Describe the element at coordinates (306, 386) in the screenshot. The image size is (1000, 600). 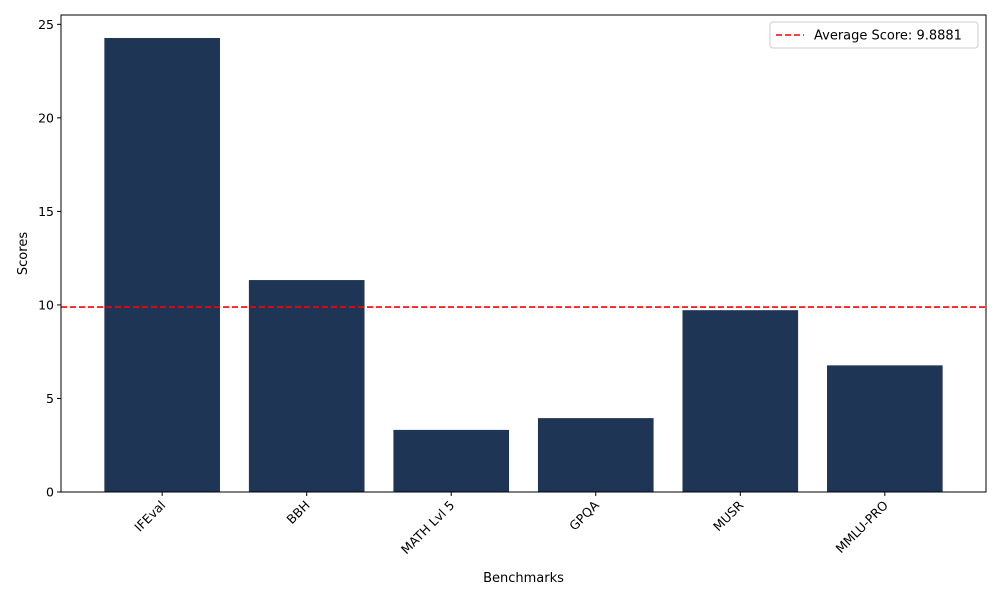
I see `bar-bbh` at that location.